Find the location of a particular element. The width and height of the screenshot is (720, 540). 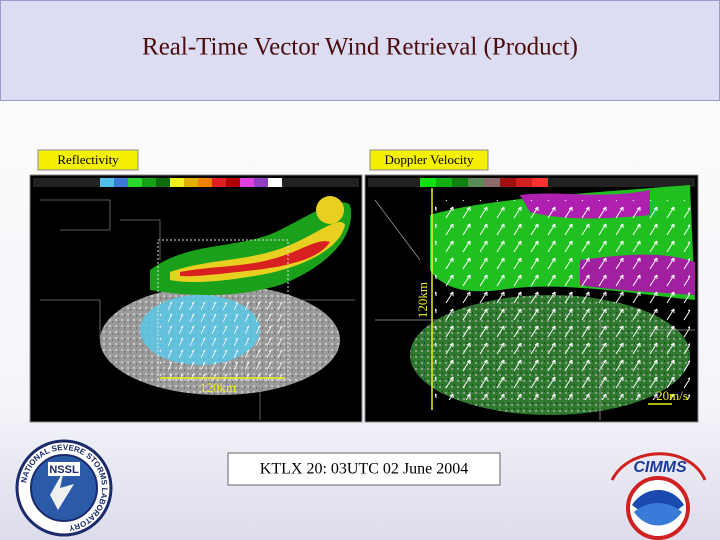

domain-box is located at coordinates (223, 310).